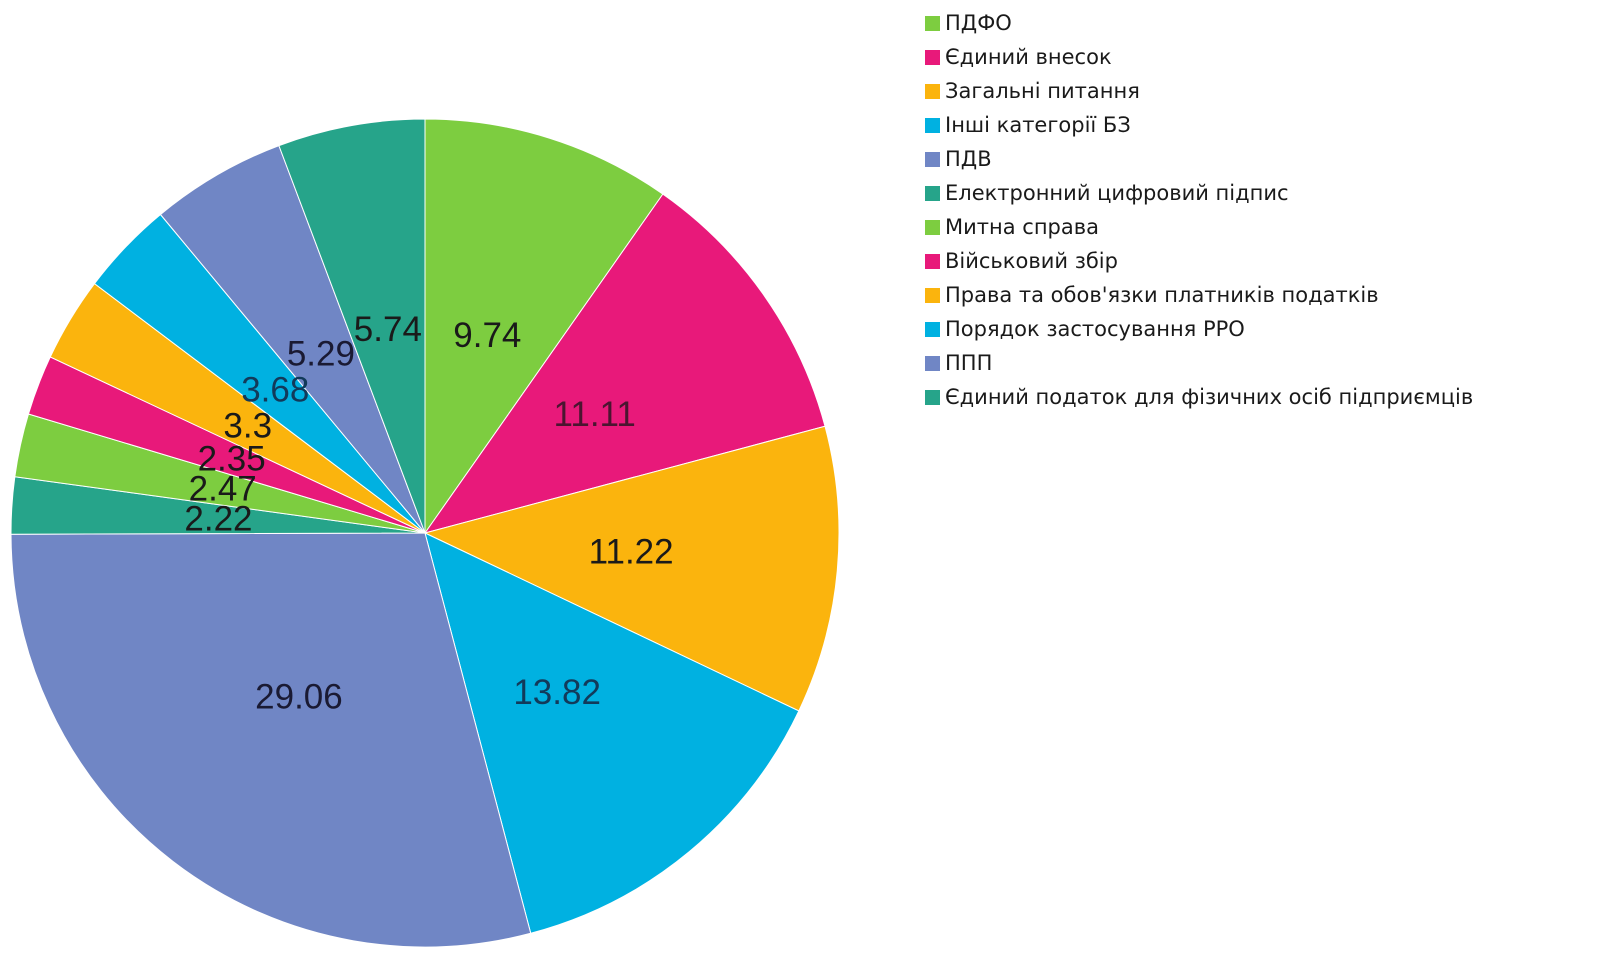 The height and width of the screenshot is (970, 1606). What do you see at coordinates (299, 697) in the screenshot?
I see `slice-value-label: 29.06` at bounding box center [299, 697].